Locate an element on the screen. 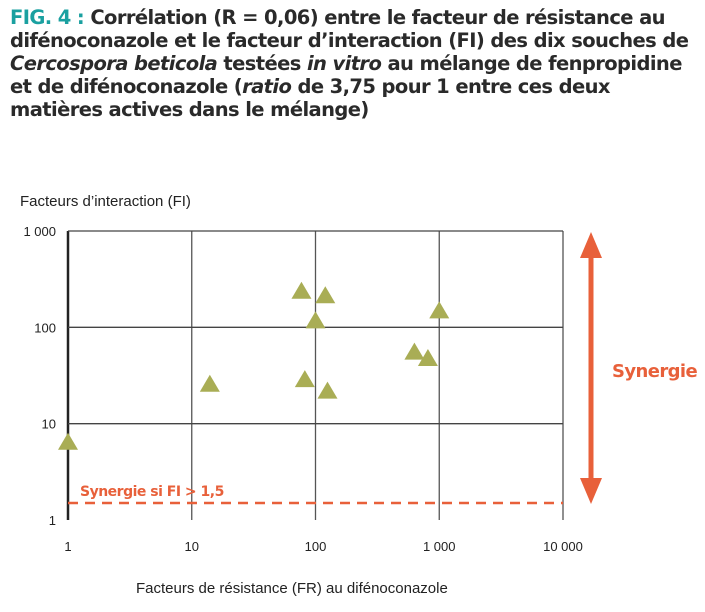 The height and width of the screenshot is (612, 705). x-tick-label: 10 is located at coordinates (192, 546).